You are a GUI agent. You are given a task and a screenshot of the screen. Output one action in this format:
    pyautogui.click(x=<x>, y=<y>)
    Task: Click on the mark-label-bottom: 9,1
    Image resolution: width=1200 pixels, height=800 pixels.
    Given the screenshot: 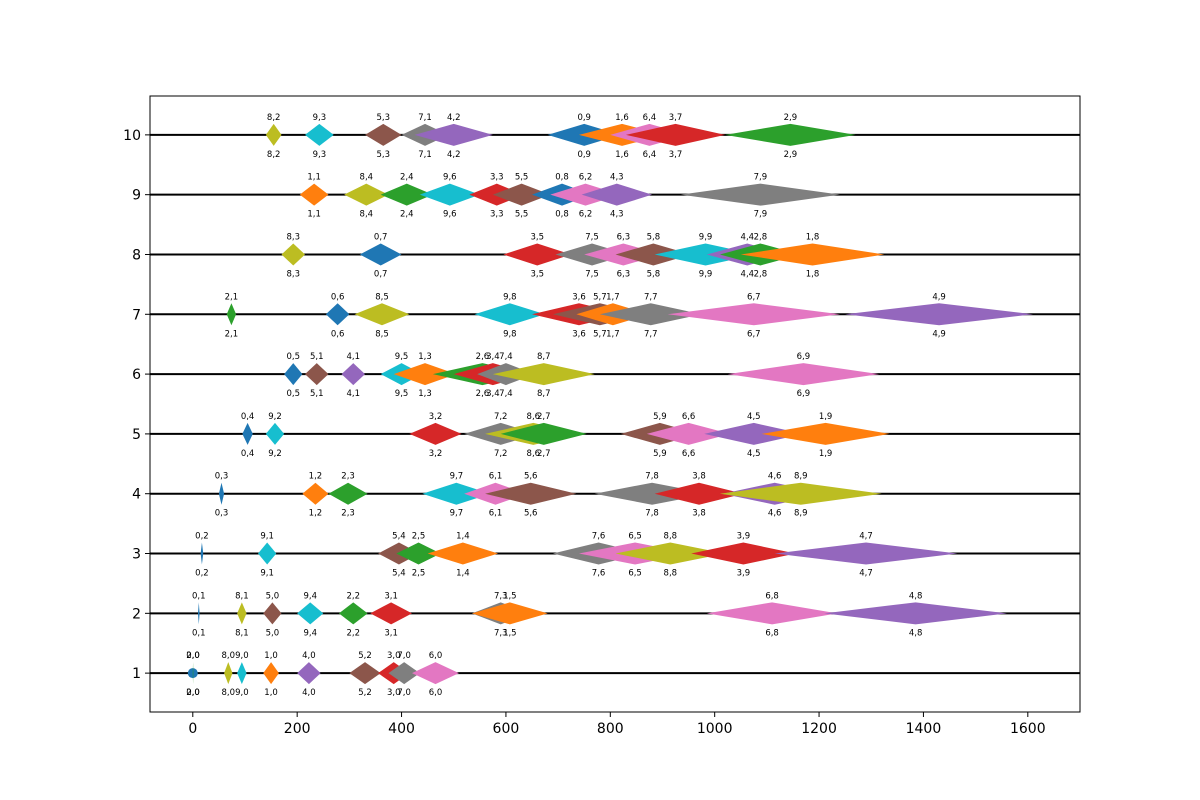 What is the action you would take?
    pyautogui.click(x=267, y=574)
    